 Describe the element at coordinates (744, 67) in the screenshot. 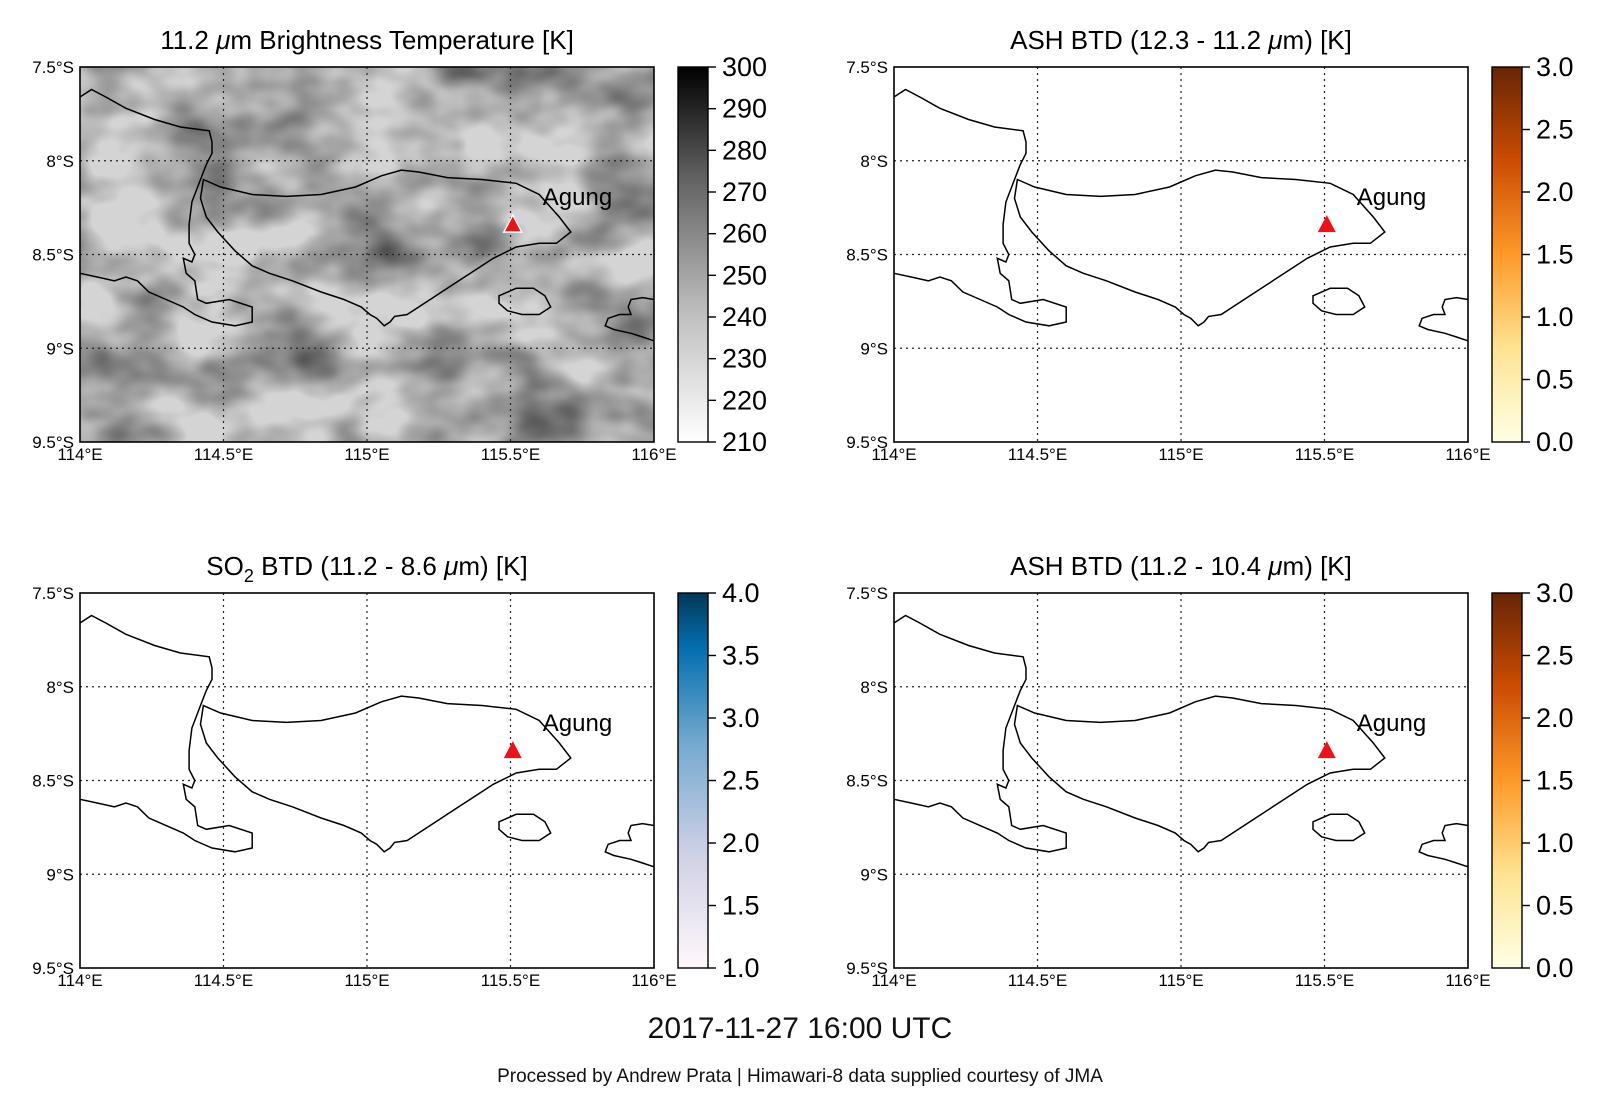

I see `colorbar-tick-label: 300` at that location.